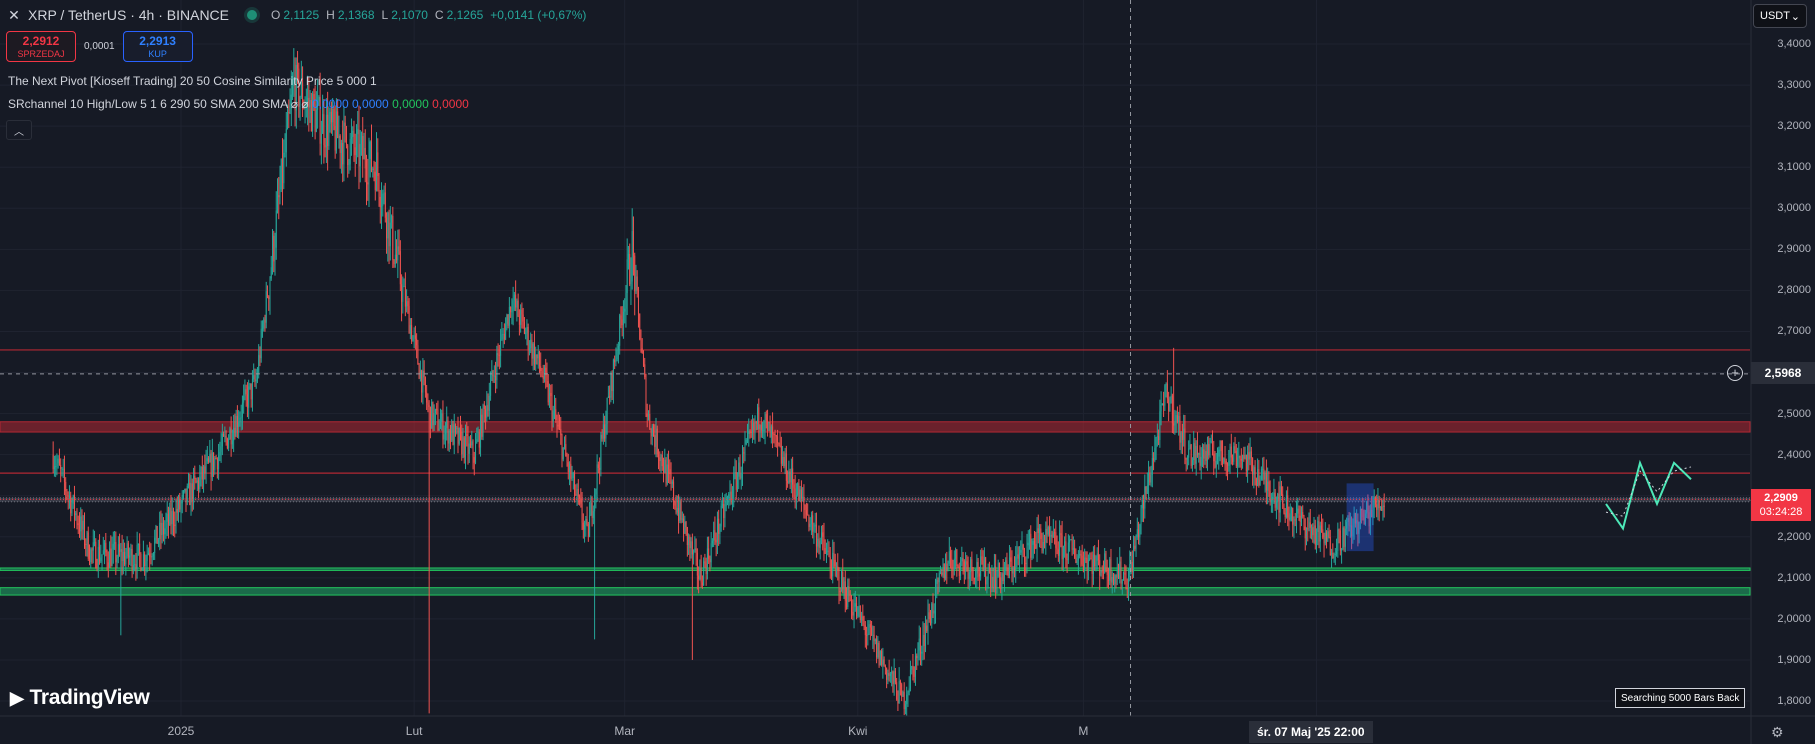  Describe the element at coordinates (19, 130) in the screenshot. I see `collapse-indicators-button: ︿` at that location.